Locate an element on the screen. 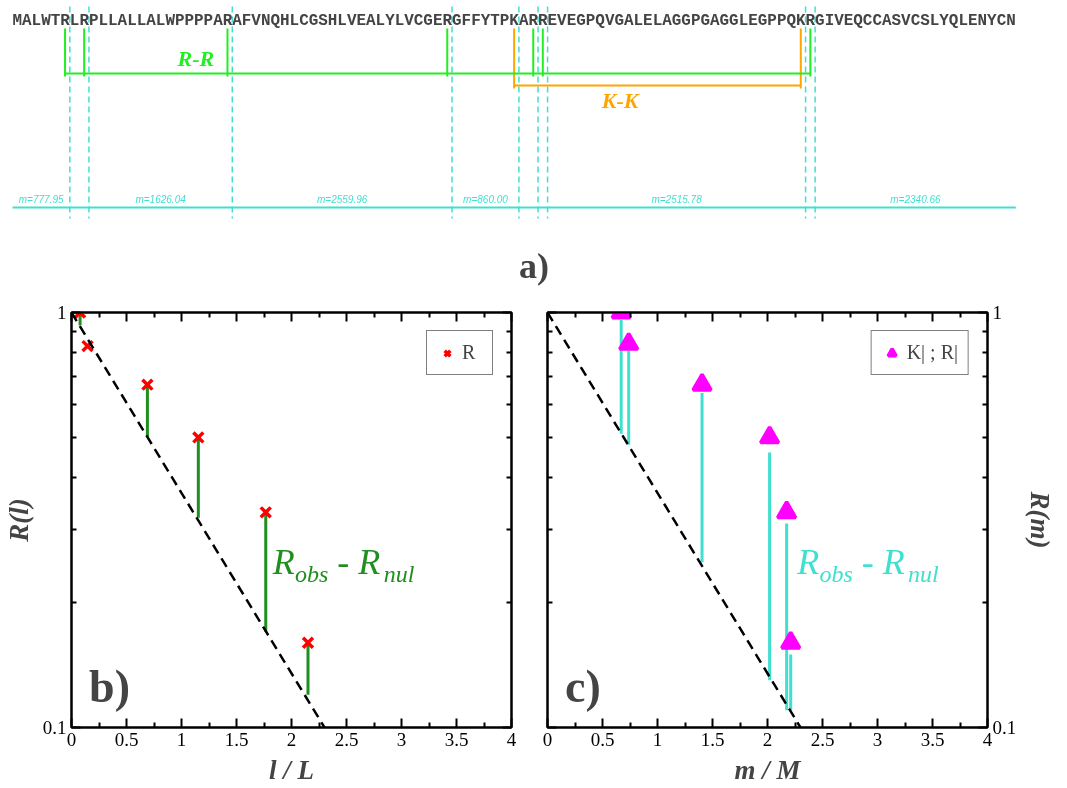  text: c) is located at coordinates (583, 686).